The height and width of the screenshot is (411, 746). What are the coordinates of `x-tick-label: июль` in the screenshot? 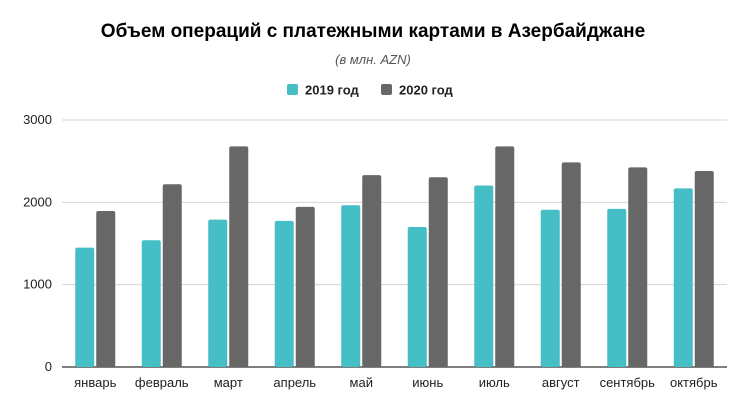 It's located at (494, 382).